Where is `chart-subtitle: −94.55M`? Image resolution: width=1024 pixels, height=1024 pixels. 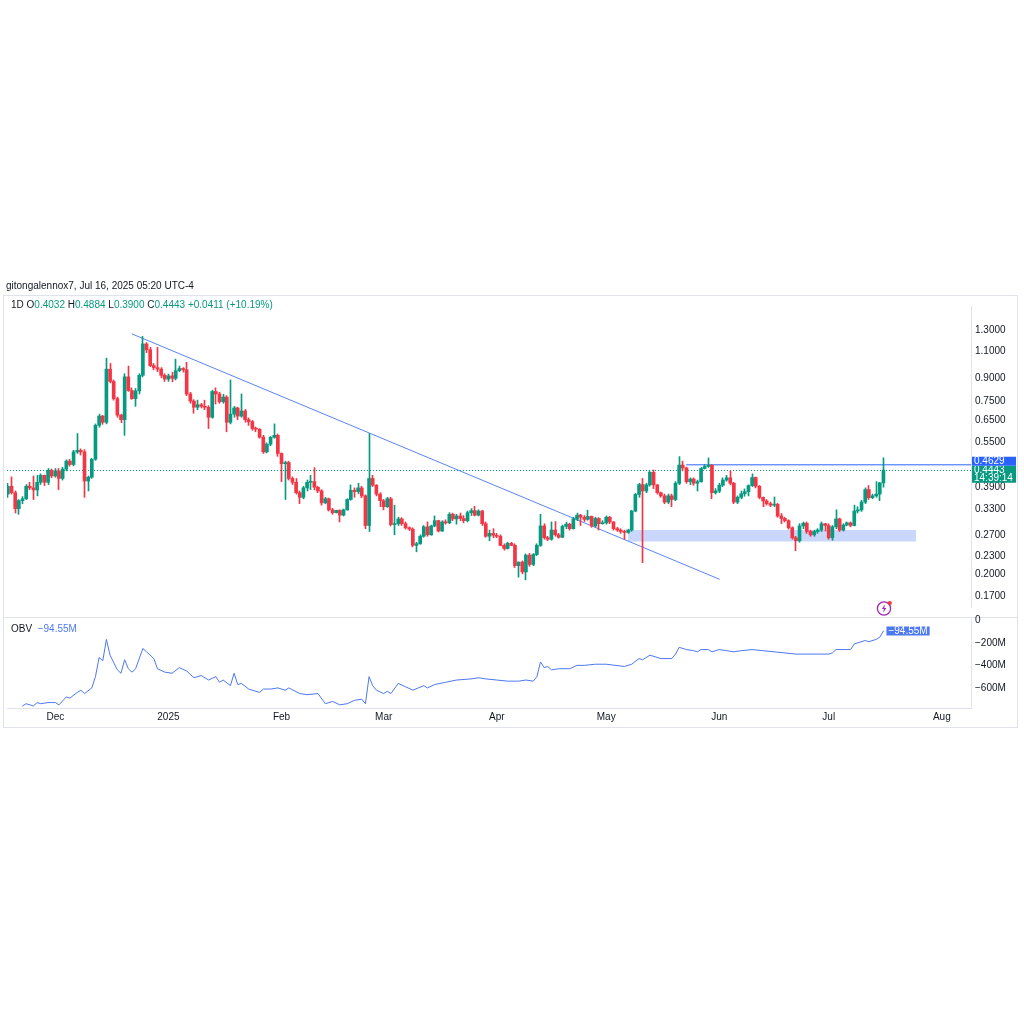 chart-subtitle: −94.55M is located at coordinates (57, 628).